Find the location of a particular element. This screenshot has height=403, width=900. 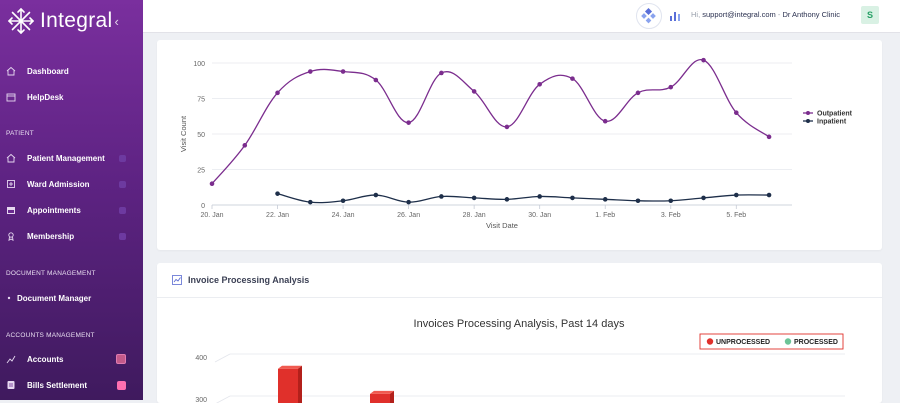

sidebar-item-helpdesk: HelpDesk is located at coordinates (71, 97).